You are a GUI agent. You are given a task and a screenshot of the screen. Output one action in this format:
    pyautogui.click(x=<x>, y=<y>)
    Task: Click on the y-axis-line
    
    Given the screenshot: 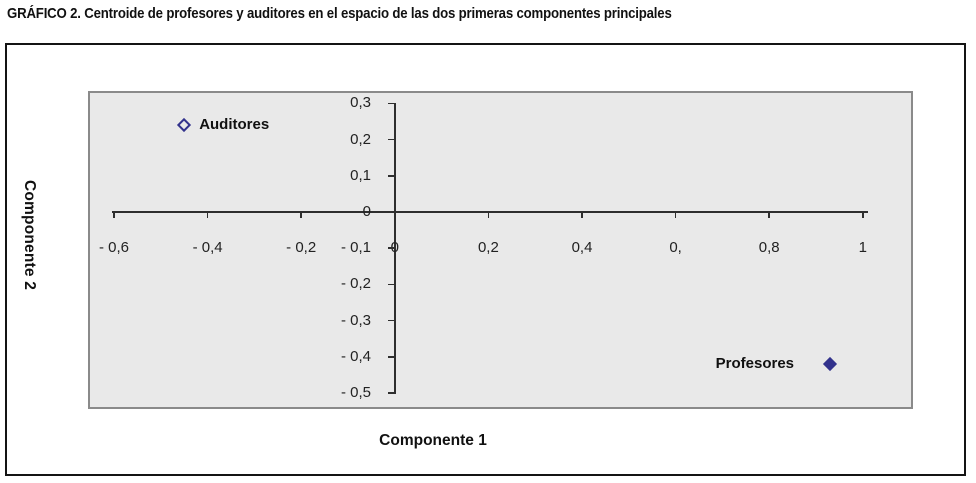 What is the action you would take?
    pyautogui.click(x=395, y=248)
    